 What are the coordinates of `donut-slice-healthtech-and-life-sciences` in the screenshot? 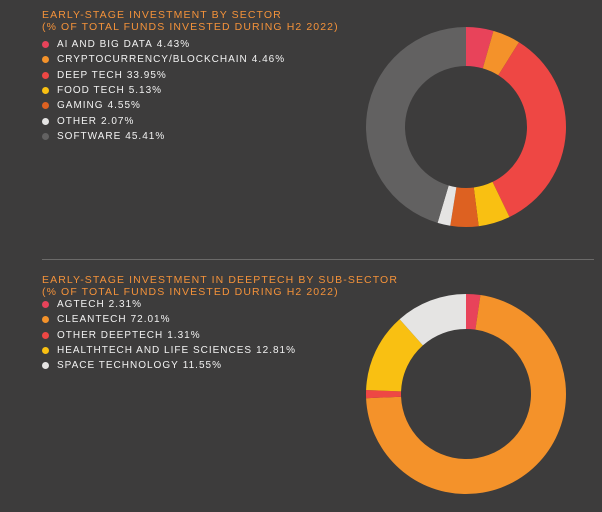 It's located at (394, 355).